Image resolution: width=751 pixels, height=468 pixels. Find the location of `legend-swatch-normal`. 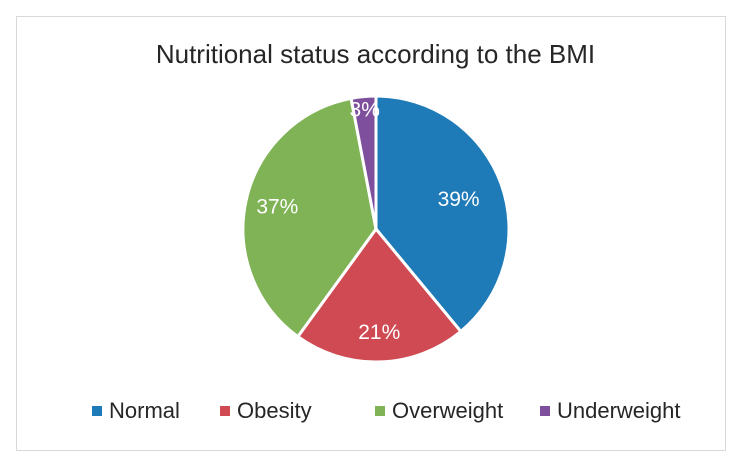

legend-swatch-normal is located at coordinates (97, 411).